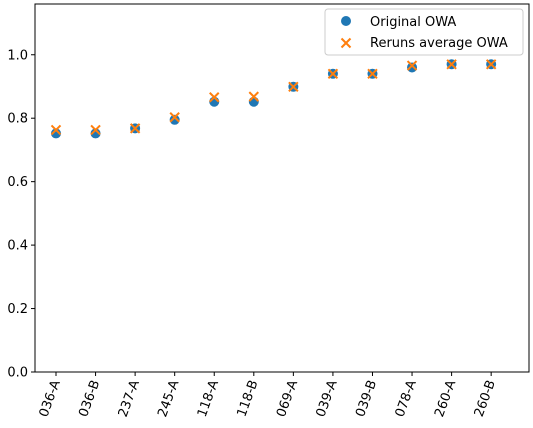 This screenshot has width=533, height=428. Describe the element at coordinates (21, 214) in the screenshot. I see `y-axis: 0.0 0.2 0.4 0.6 0.8 1.0` at that location.